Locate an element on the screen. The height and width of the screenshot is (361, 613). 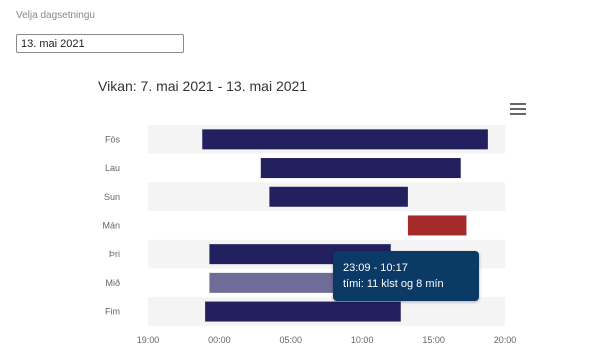
date-picker-label: Velja dagsetningu is located at coordinates (55, 15).